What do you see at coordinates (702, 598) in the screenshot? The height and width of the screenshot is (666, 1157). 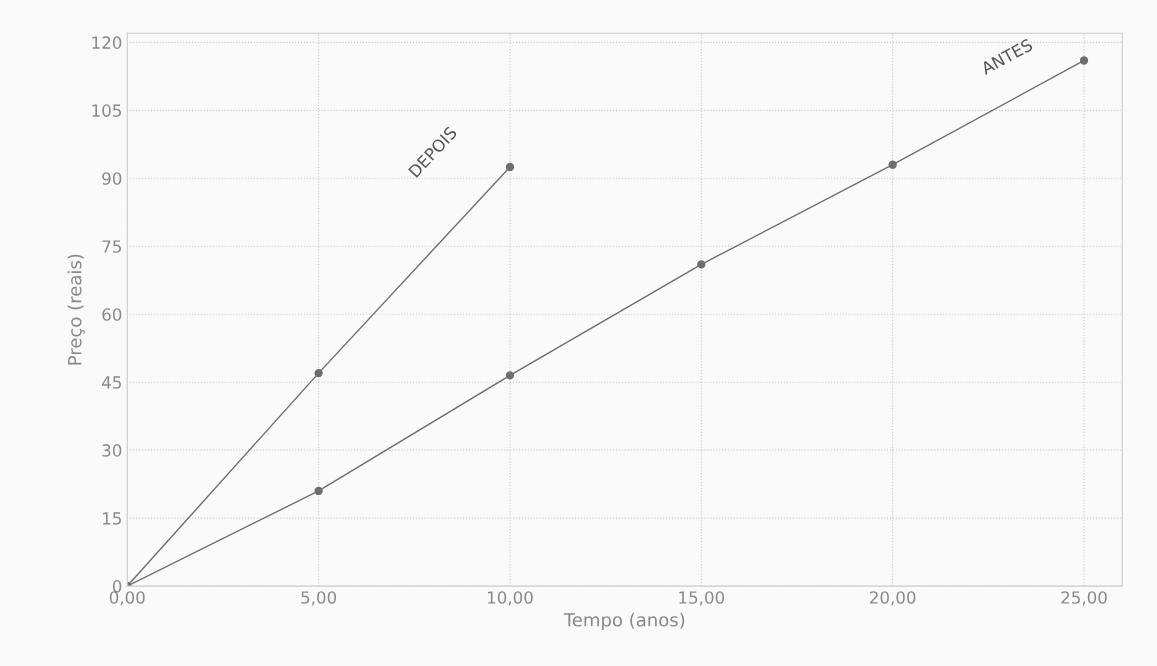 I see `x-tick-label: 15,00` at bounding box center [702, 598].